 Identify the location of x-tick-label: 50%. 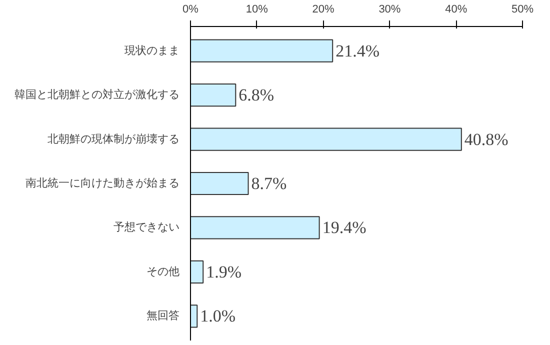
(522, 10).